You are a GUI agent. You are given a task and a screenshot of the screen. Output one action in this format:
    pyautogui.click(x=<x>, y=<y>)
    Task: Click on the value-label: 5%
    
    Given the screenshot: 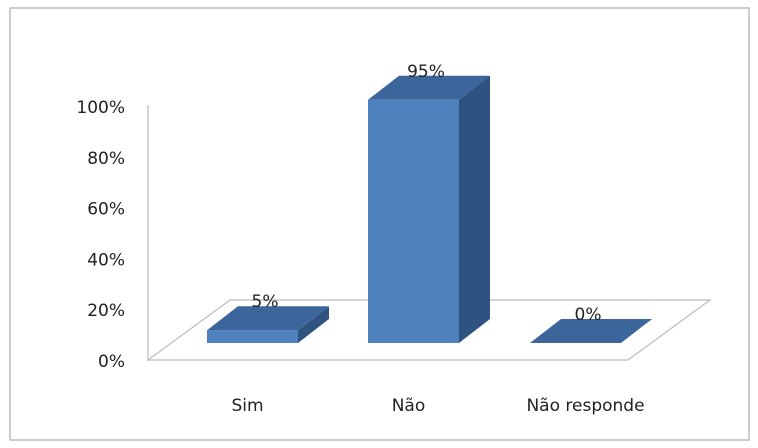 What is the action you would take?
    pyautogui.click(x=265, y=302)
    